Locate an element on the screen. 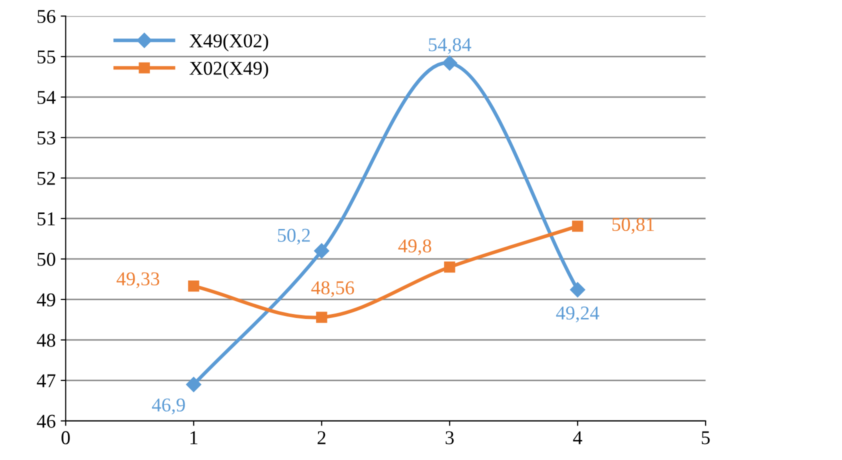 The image size is (842, 460). y-tick-label: 48 is located at coordinates (46, 340).